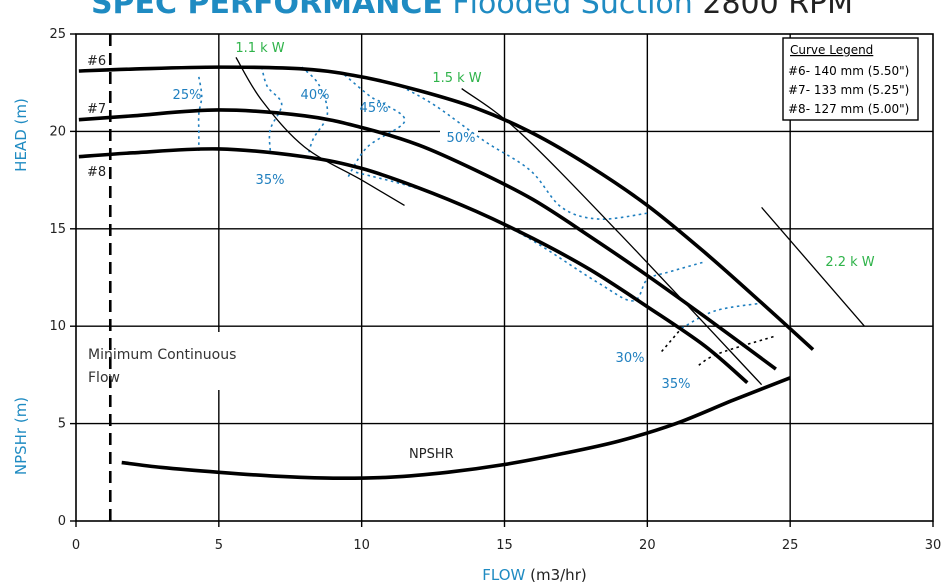  Describe the element at coordinates (96, 109) in the screenshot. I see `curve-label-7: #7` at that location.